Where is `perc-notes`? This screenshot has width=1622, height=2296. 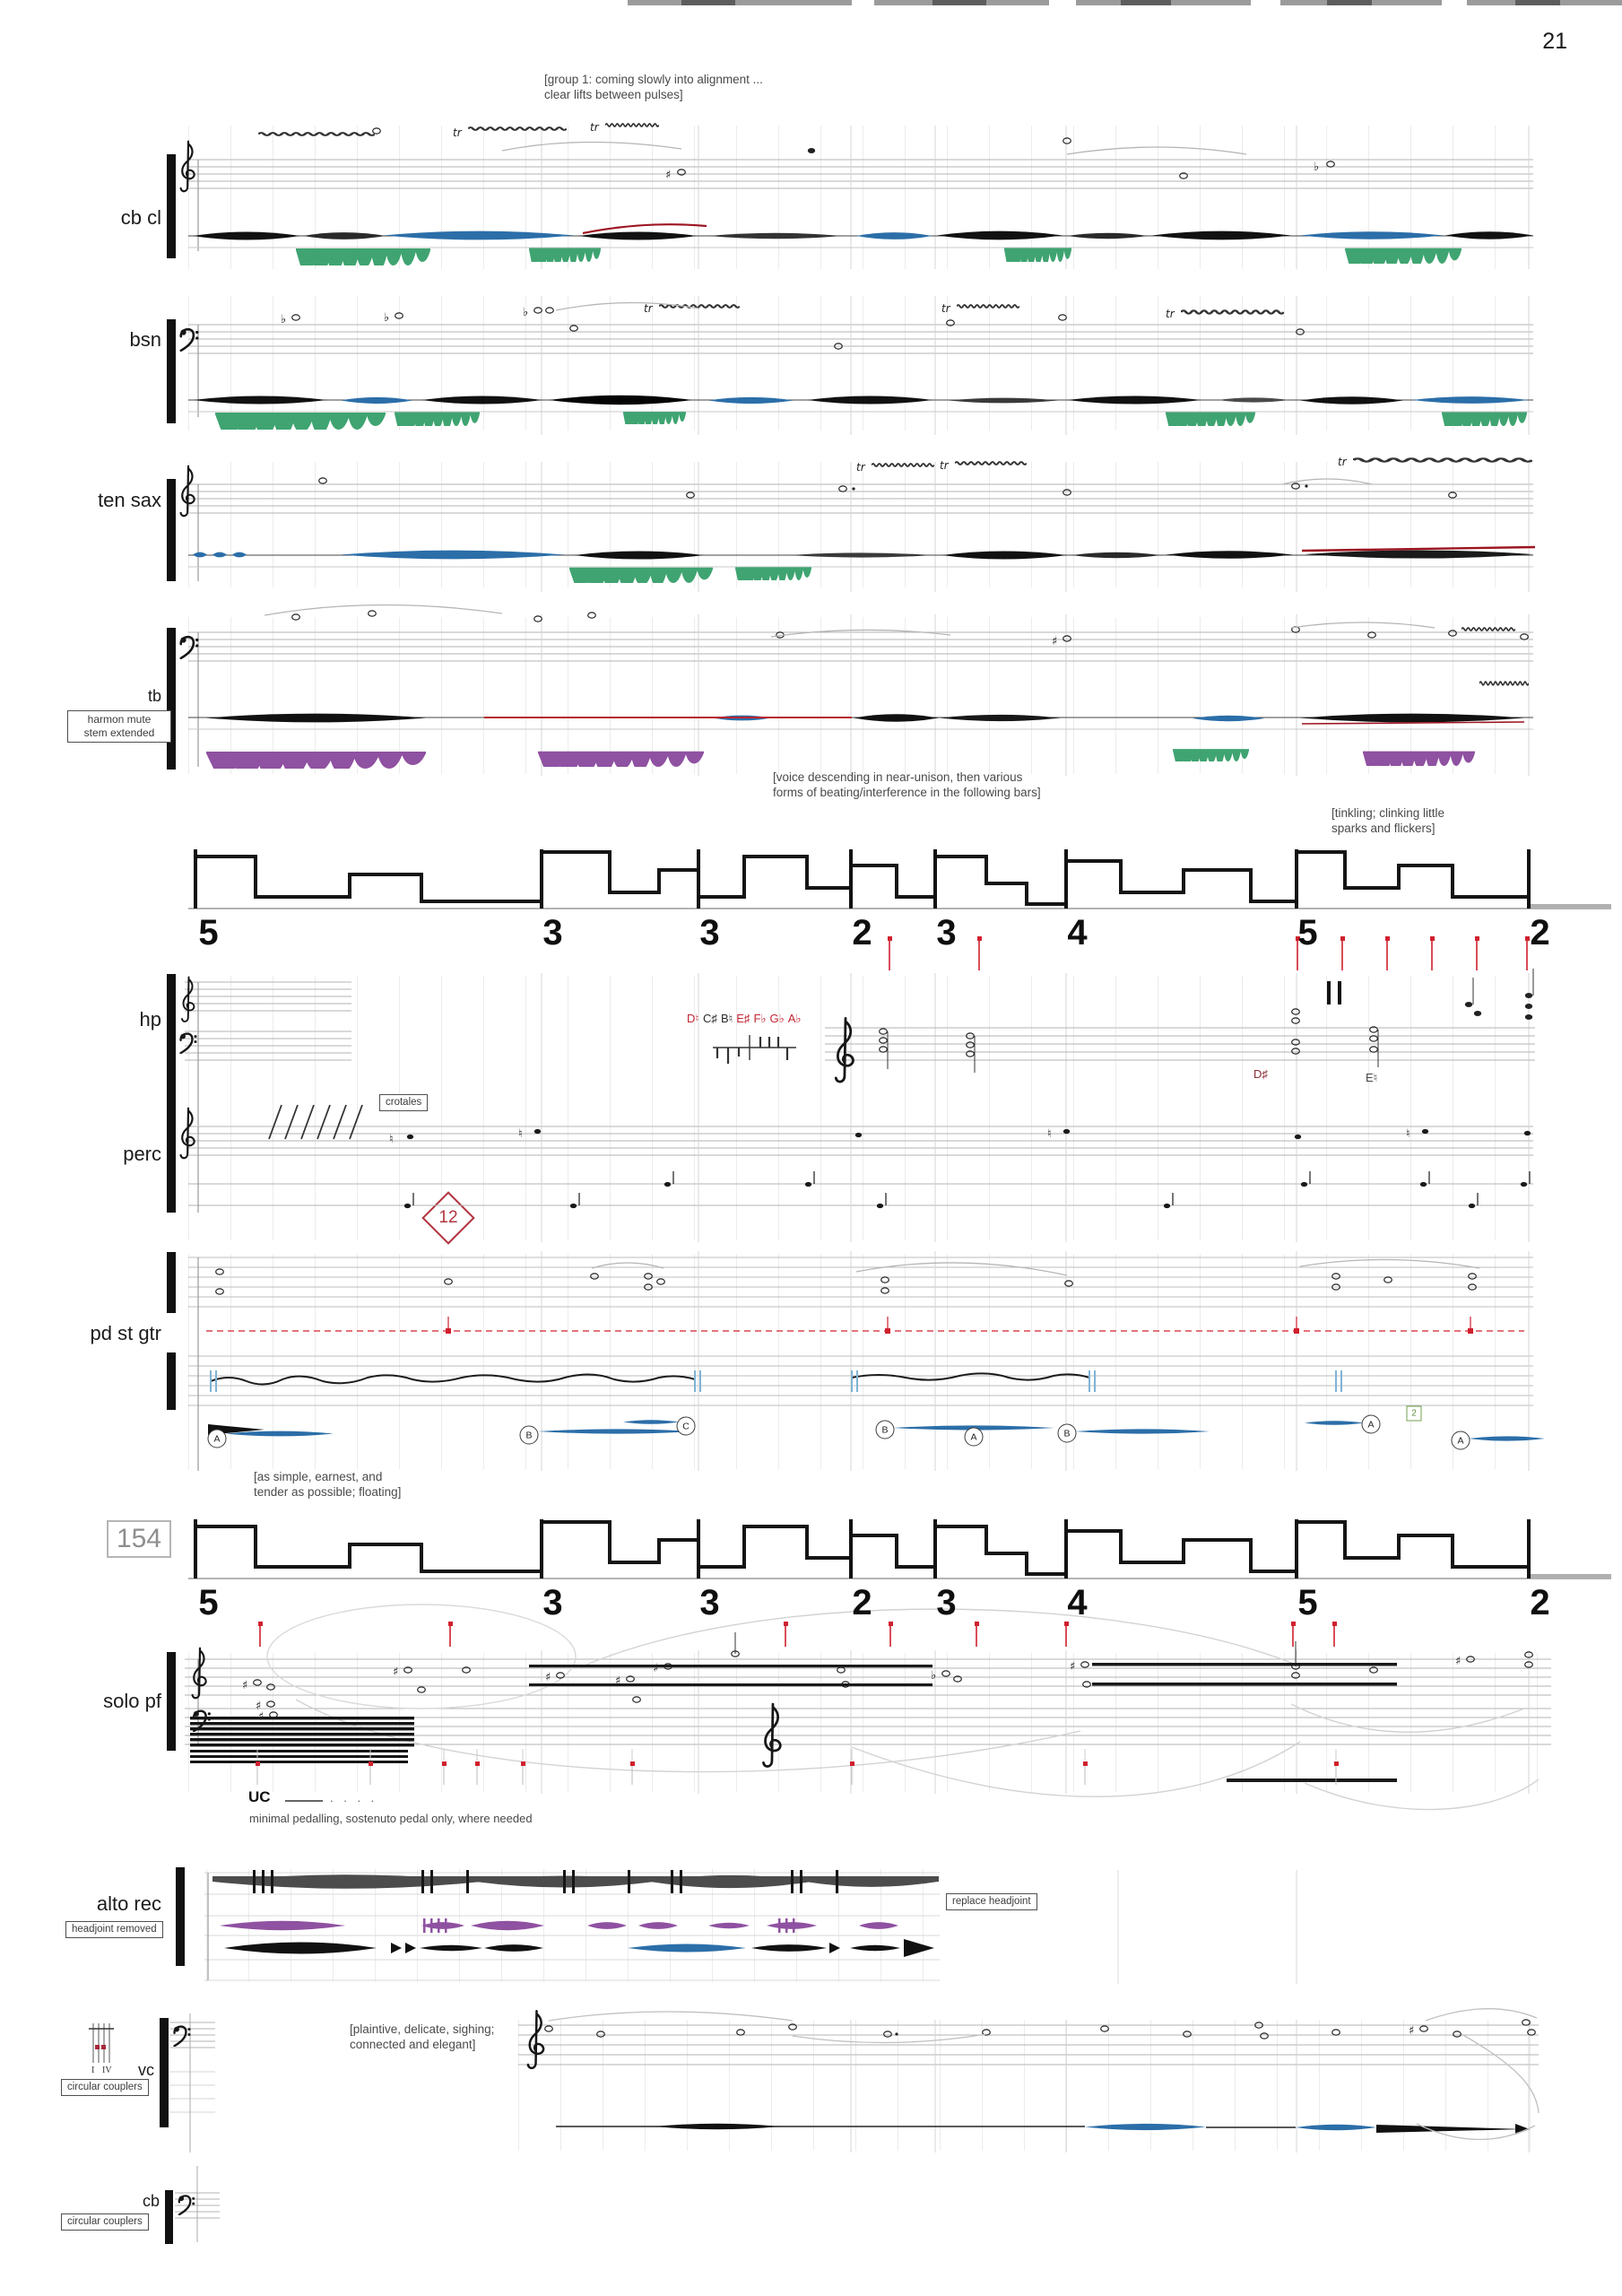
perc-notes is located at coordinates (967, 1168).